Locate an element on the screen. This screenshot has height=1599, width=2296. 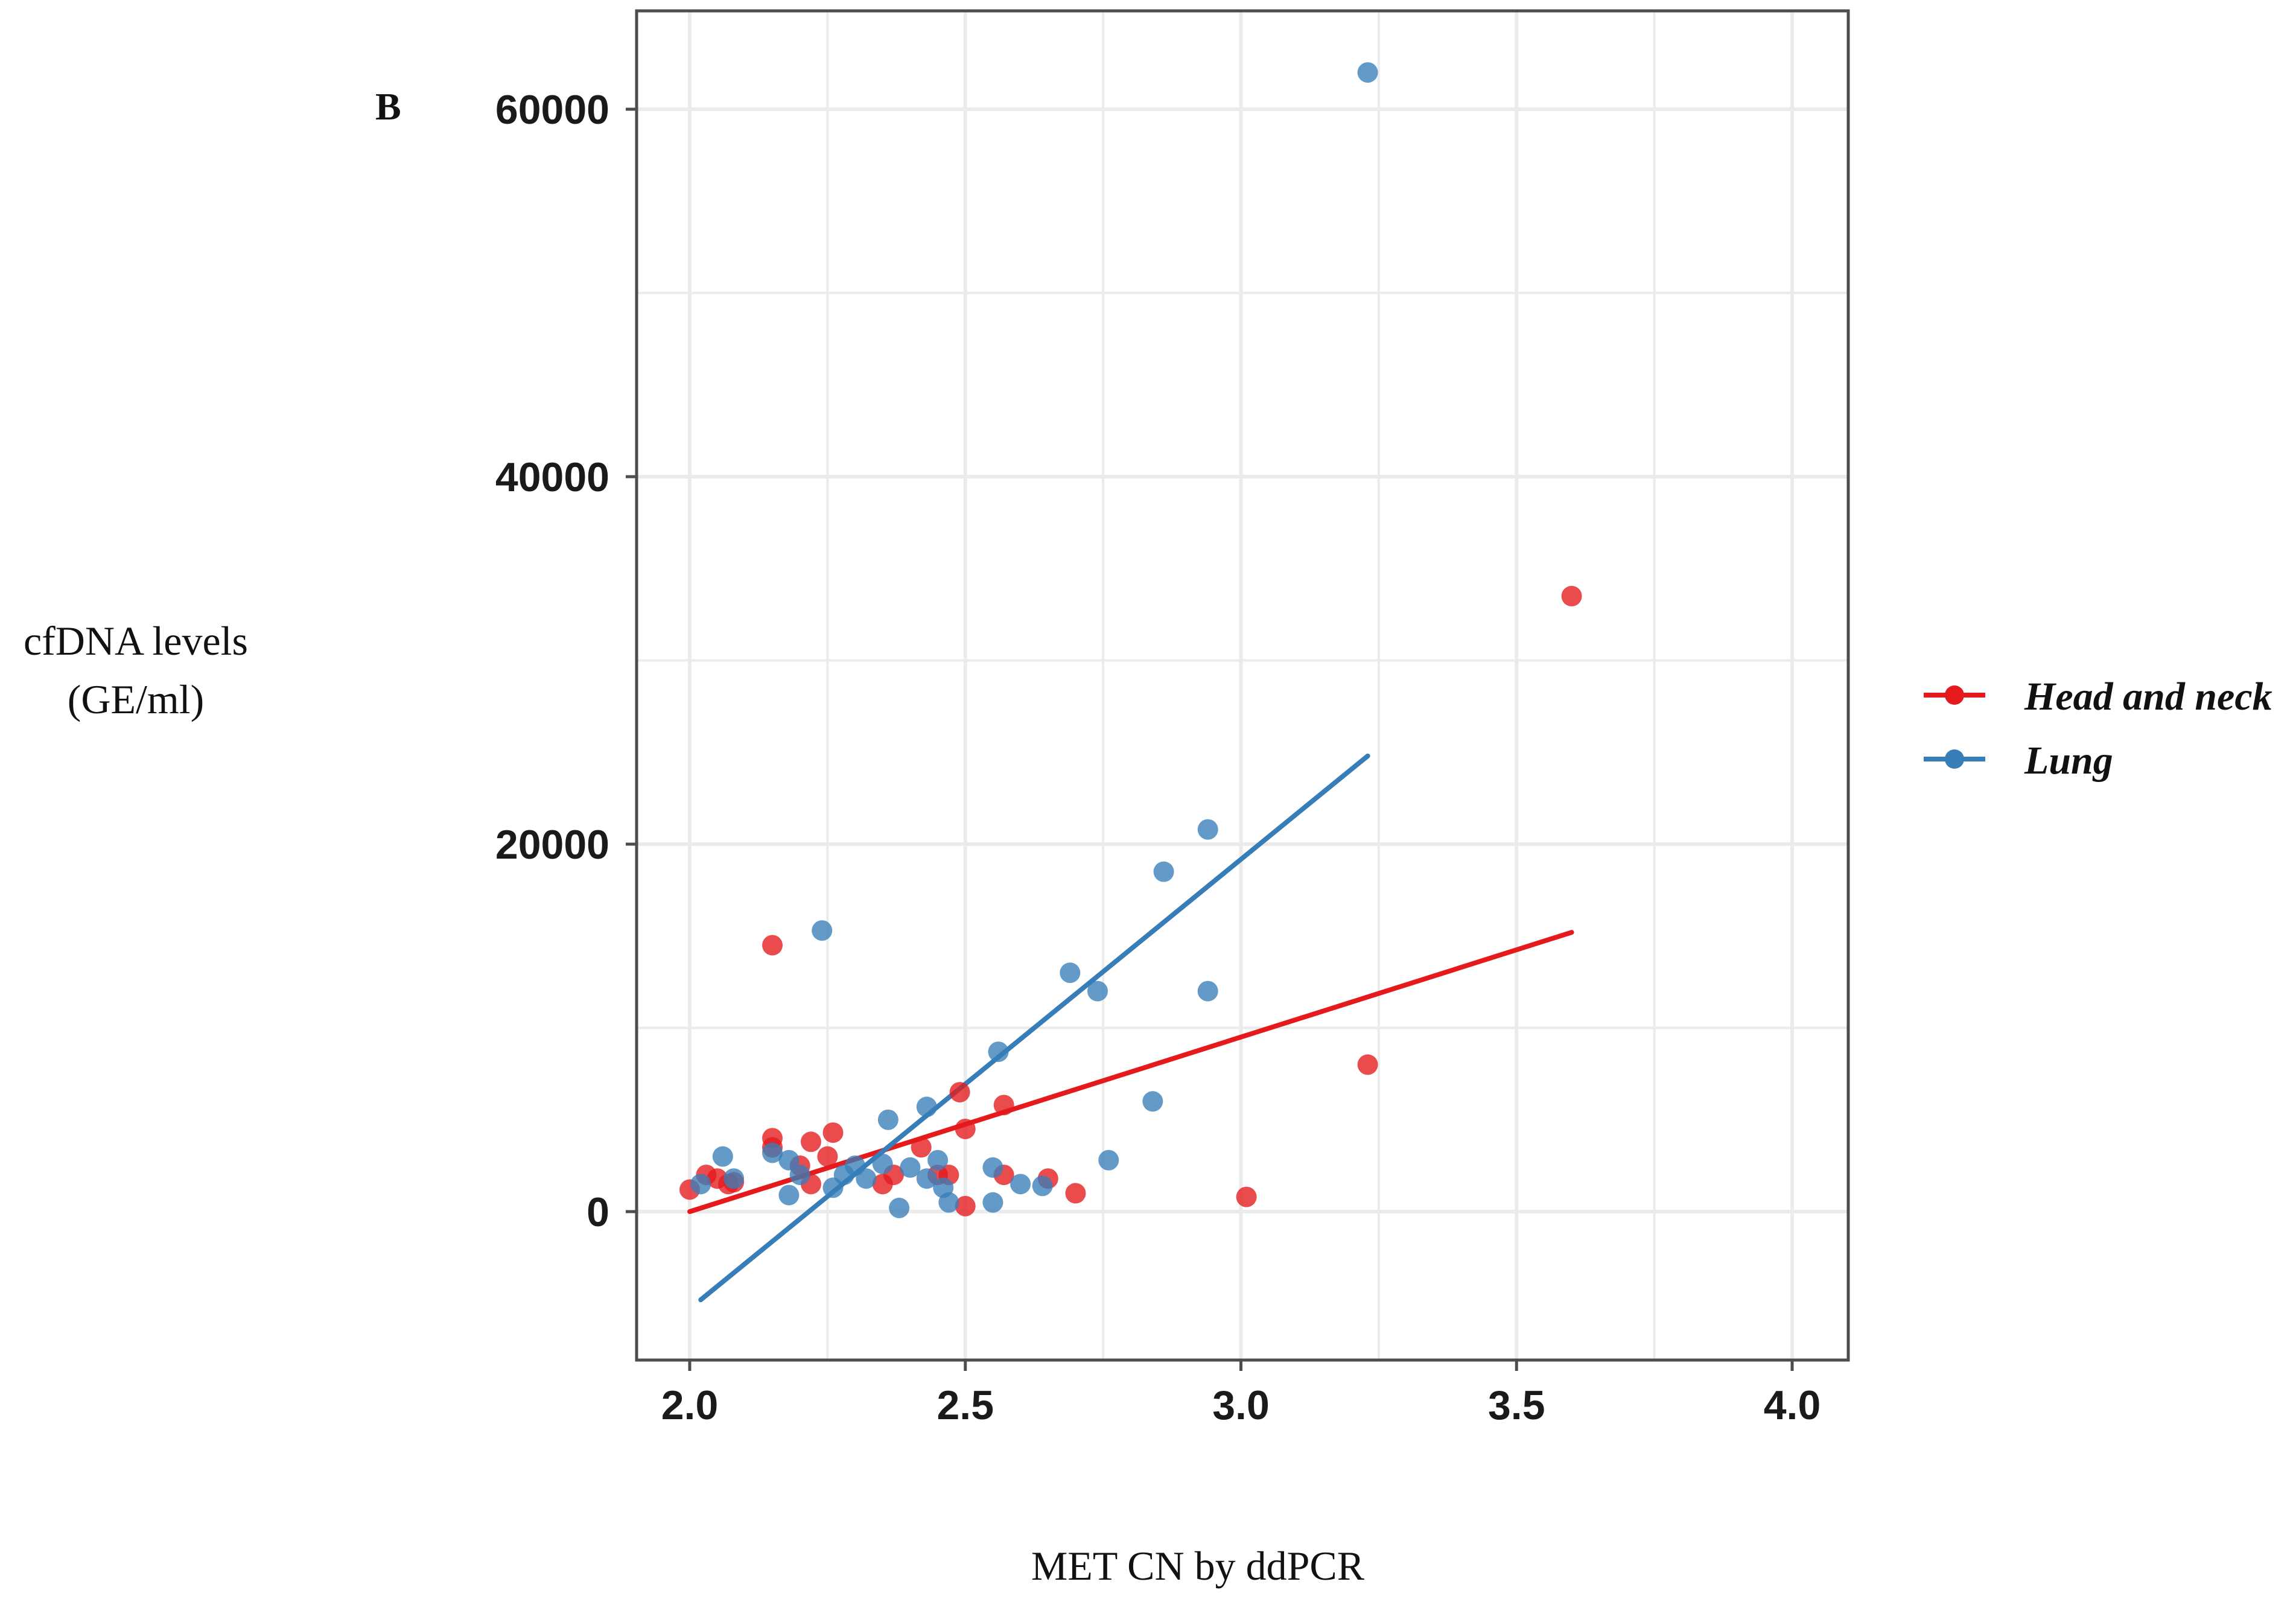
y-tick-label: 60000 is located at coordinates (552, 110).